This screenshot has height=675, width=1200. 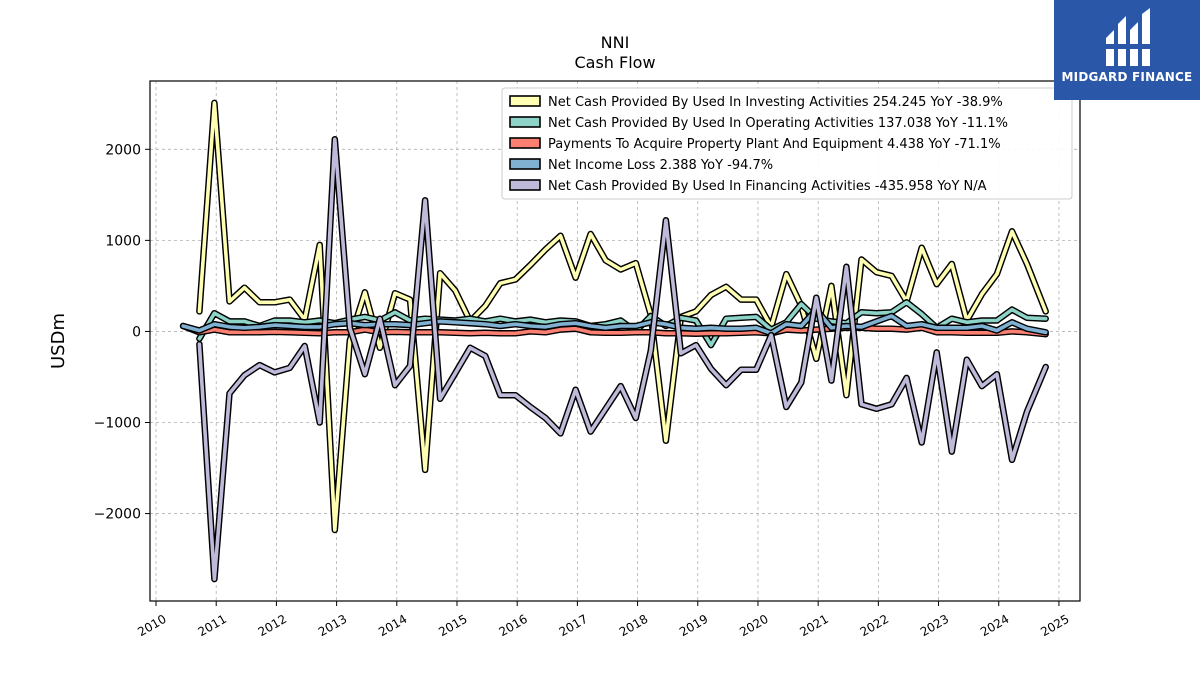 I want to click on x-tick-label: 2014, so click(x=392, y=625).